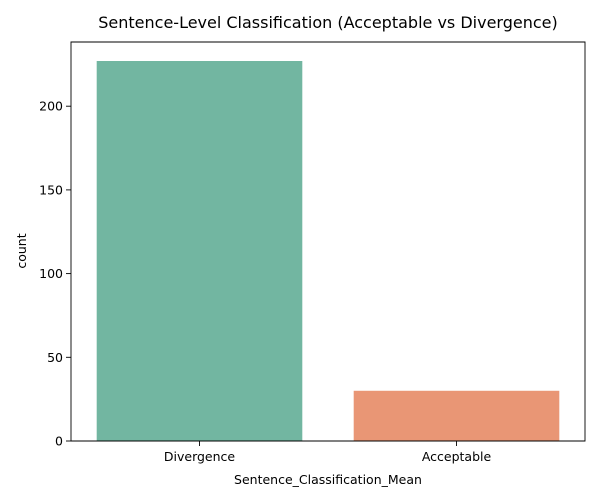 The width and height of the screenshot is (600, 500). Describe the element at coordinates (456, 415) in the screenshot. I see `bar-acceptable` at that location.